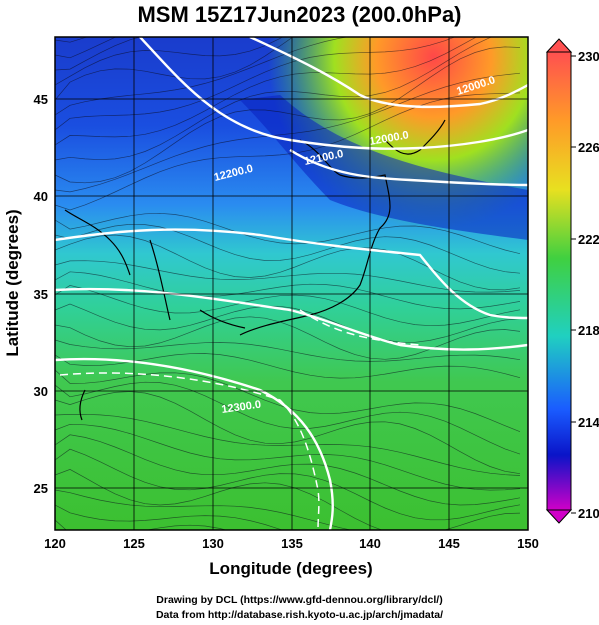 Image resolution: width=599 pixels, height=625 pixels. Describe the element at coordinates (528, 543) in the screenshot. I see `x-tick-label: 150` at that location.